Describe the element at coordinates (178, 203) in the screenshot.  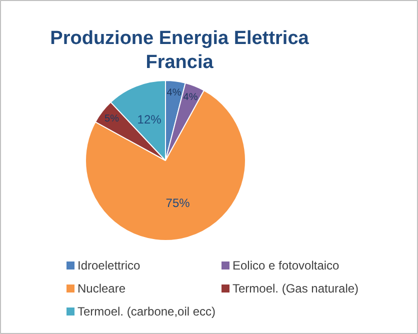
I see `data-label: 75%` at that location.